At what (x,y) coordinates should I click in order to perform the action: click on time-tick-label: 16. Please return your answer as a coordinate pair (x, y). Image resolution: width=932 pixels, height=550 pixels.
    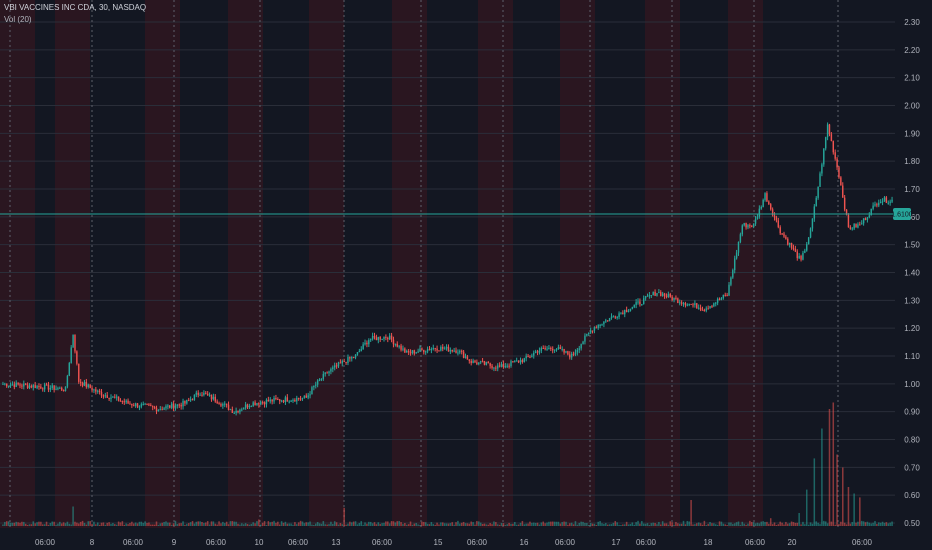
    Looking at the image, I should click on (524, 542).